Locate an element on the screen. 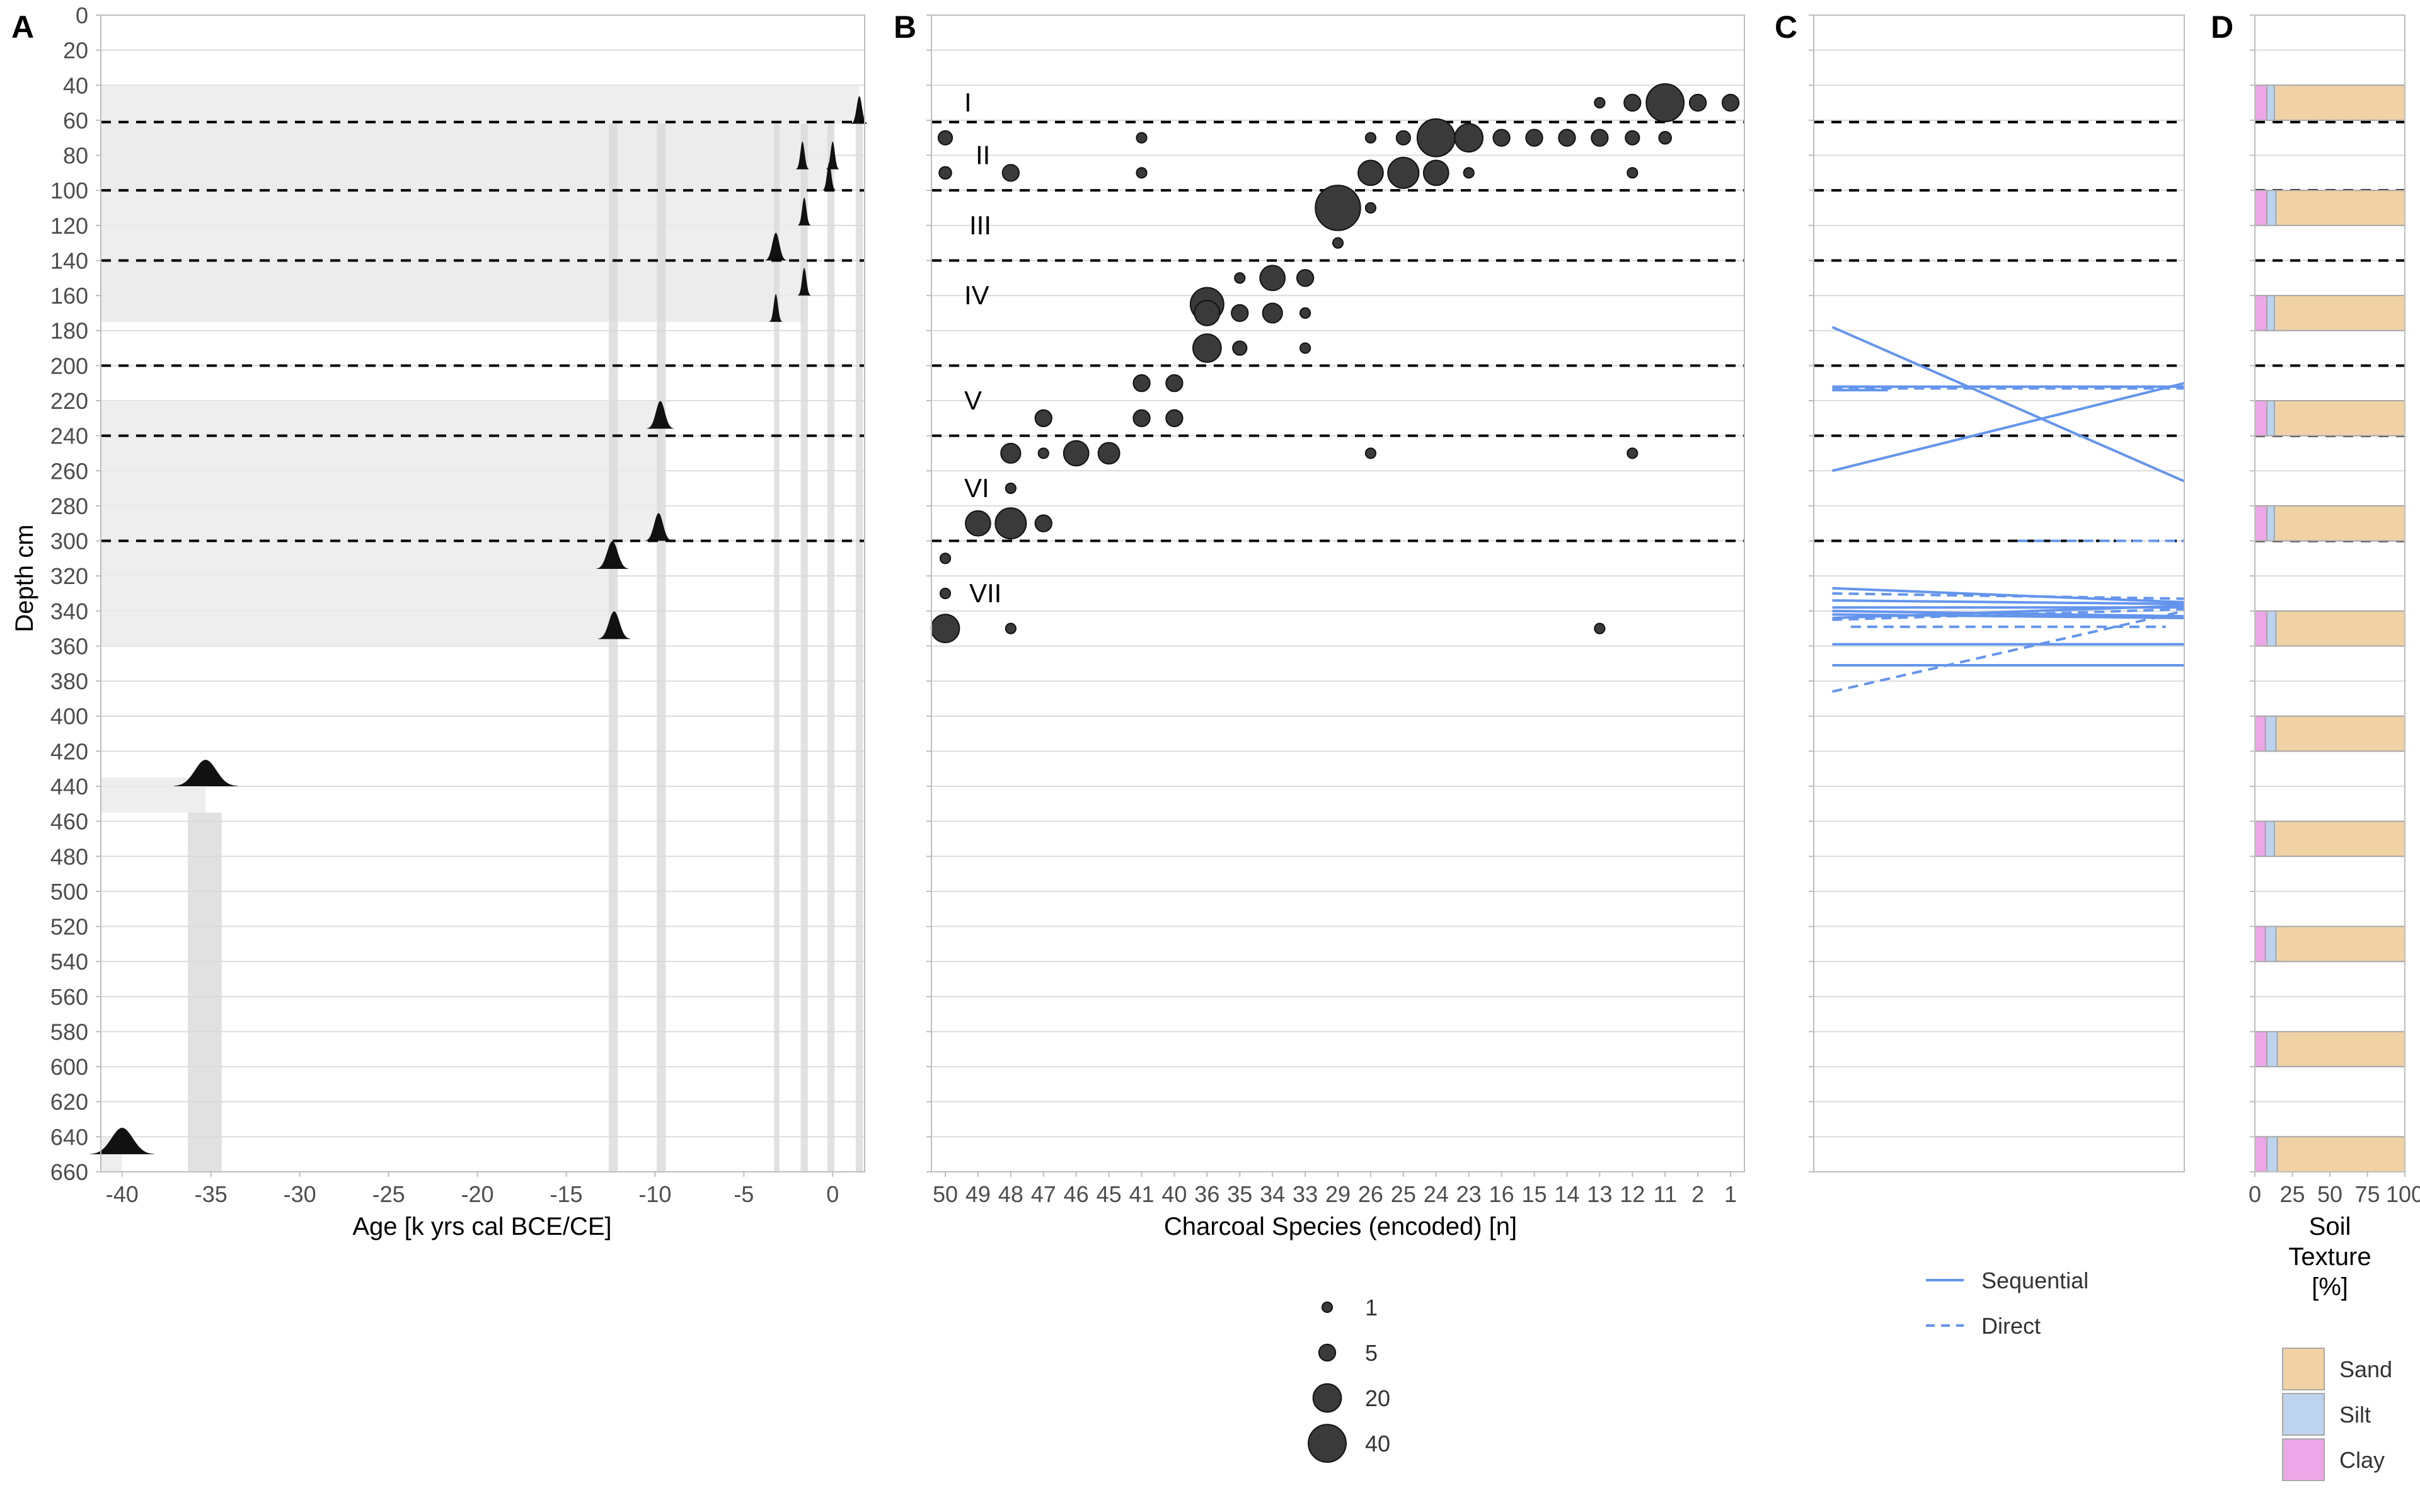 Image resolution: width=2420 pixels, height=1512 pixels. panel-d-soil-texture-chart: 0 25 50 75 100 is located at coordinates (2334, 610).